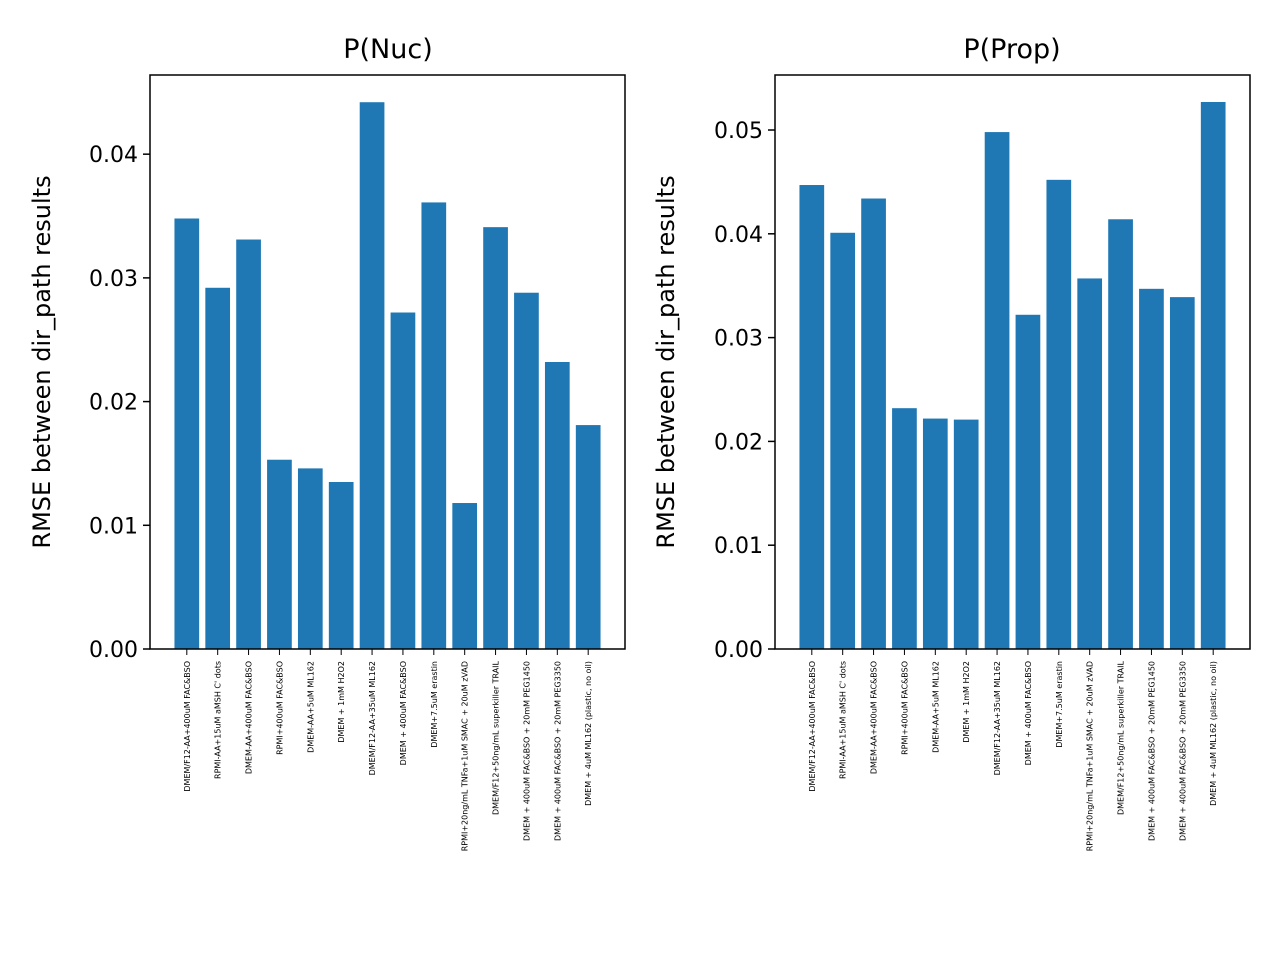  I want to click on y-ticks: 0.00 0.01 0.02 0.03 0.04, so click(119, 403).